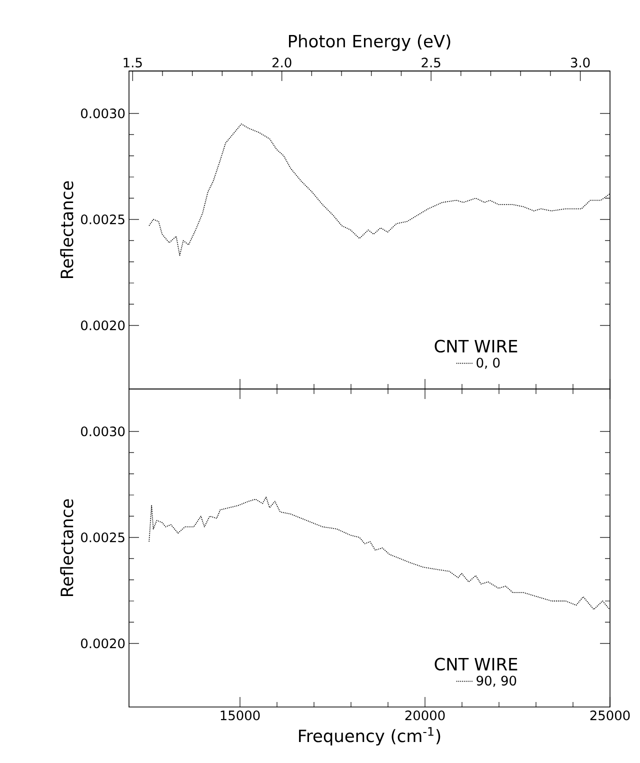  What do you see at coordinates (488, 363) in the screenshot?
I see `legend-label: 0, 0` at bounding box center [488, 363].